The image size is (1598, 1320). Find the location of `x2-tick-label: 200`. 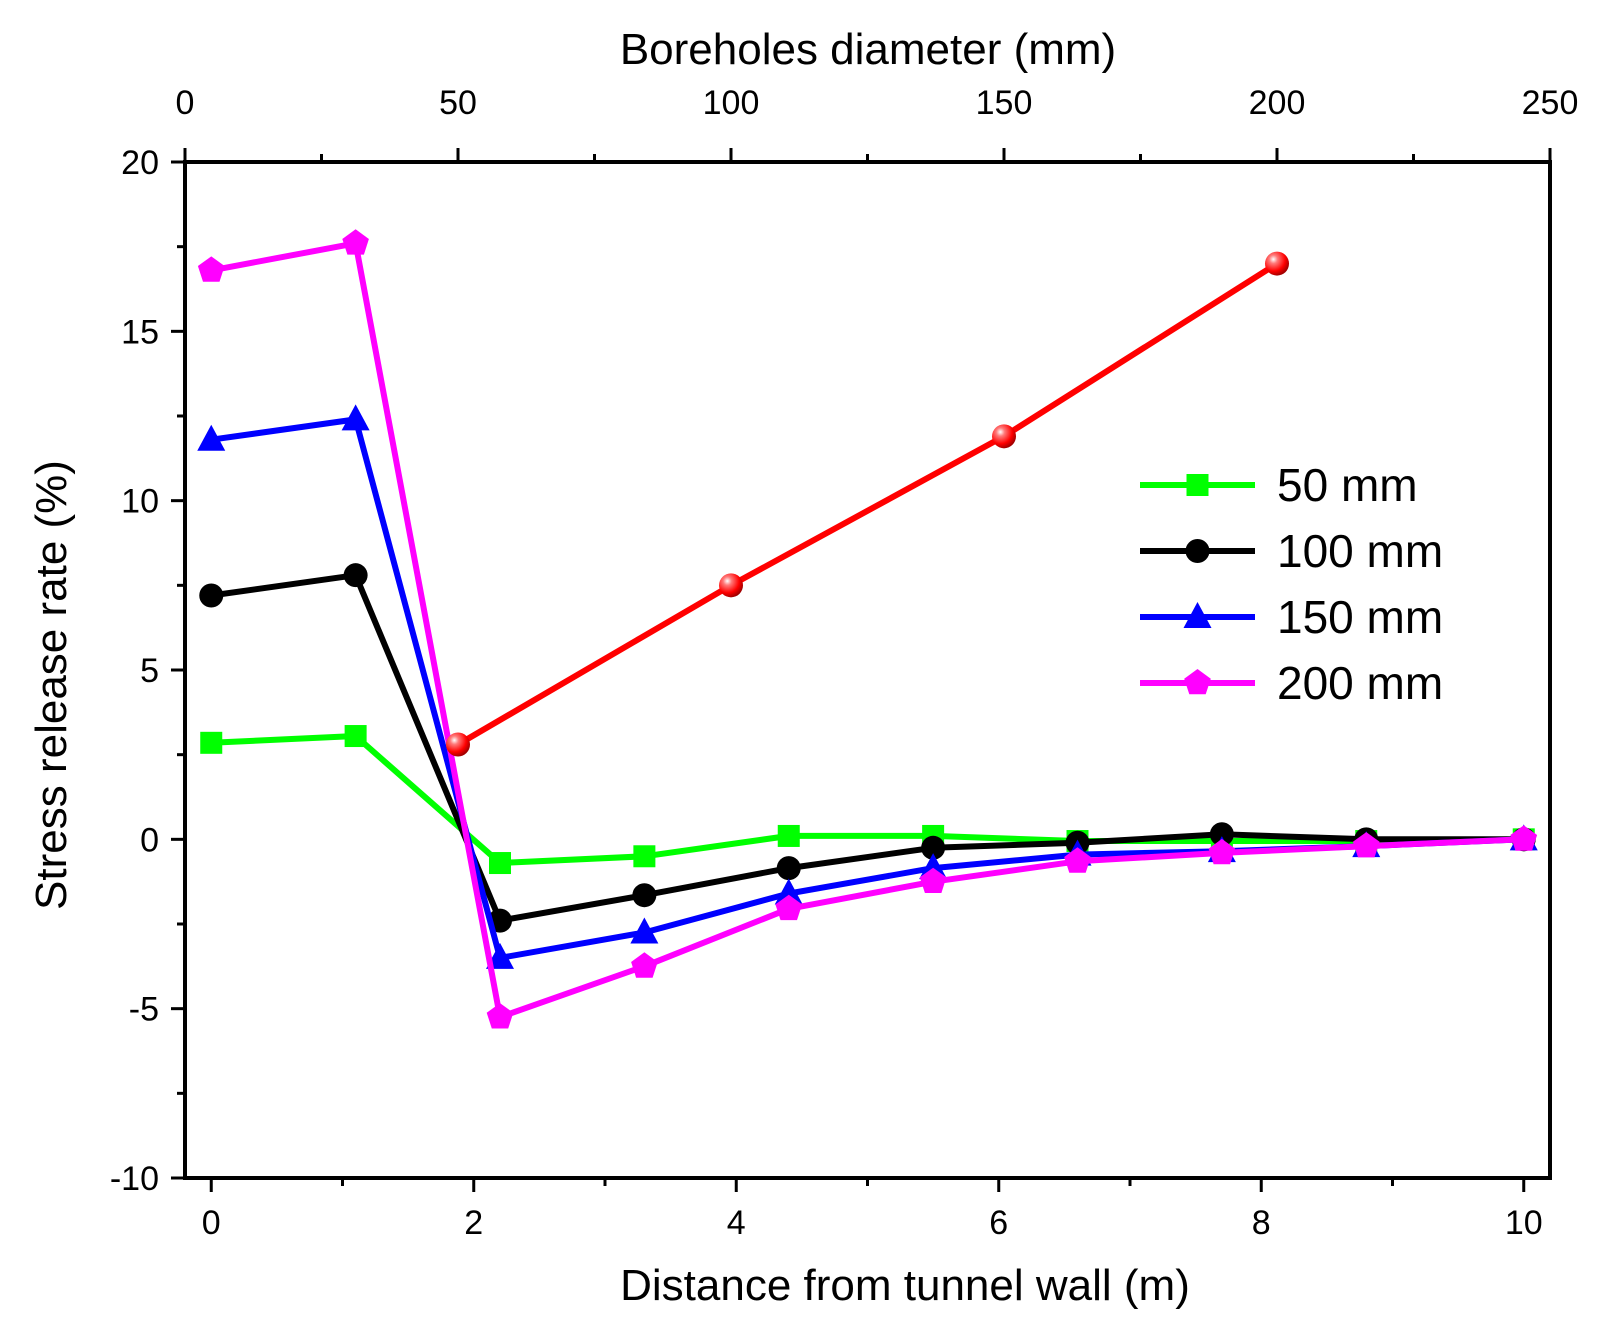

x2-tick-label: 200 is located at coordinates (1277, 103).